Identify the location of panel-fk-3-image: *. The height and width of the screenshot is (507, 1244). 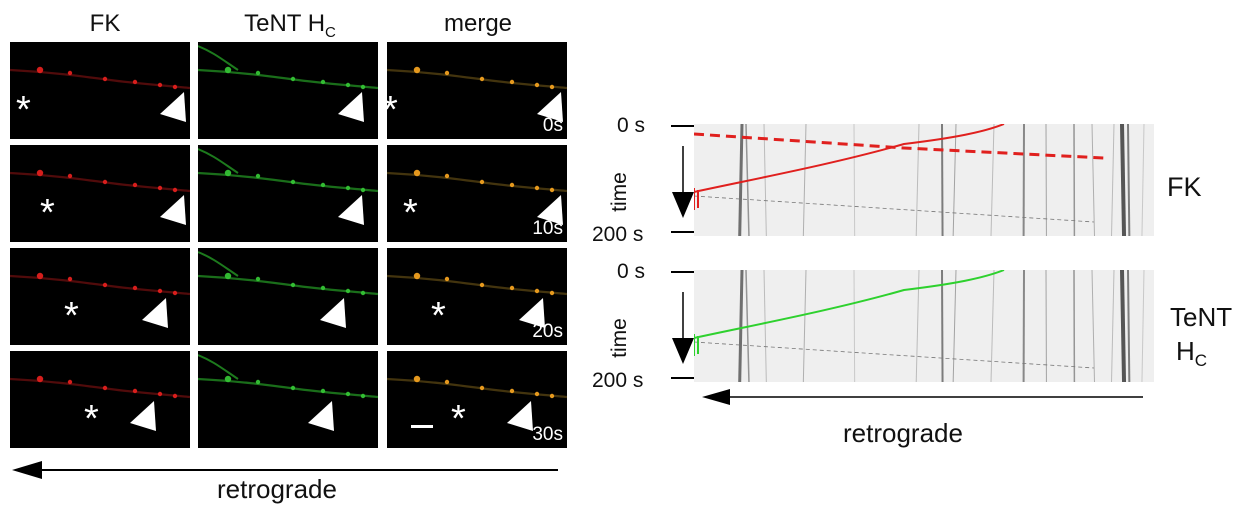
(100, 407).